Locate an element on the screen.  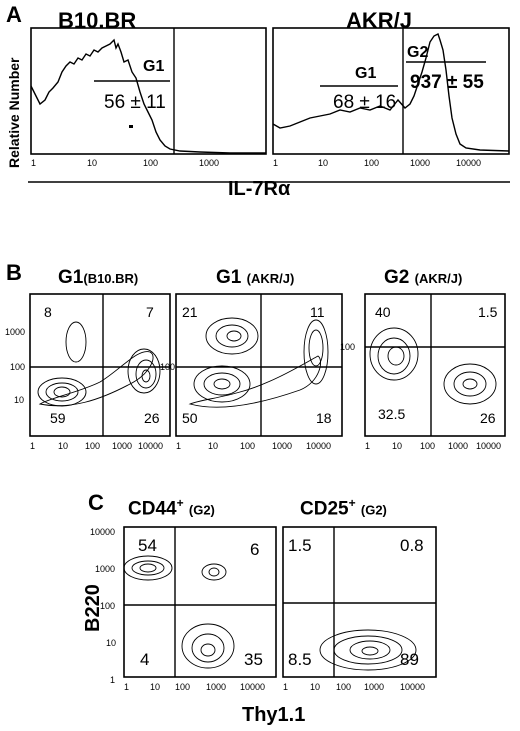
panel-c-plot2-title-main: CD25 is located at coordinates (324, 509).